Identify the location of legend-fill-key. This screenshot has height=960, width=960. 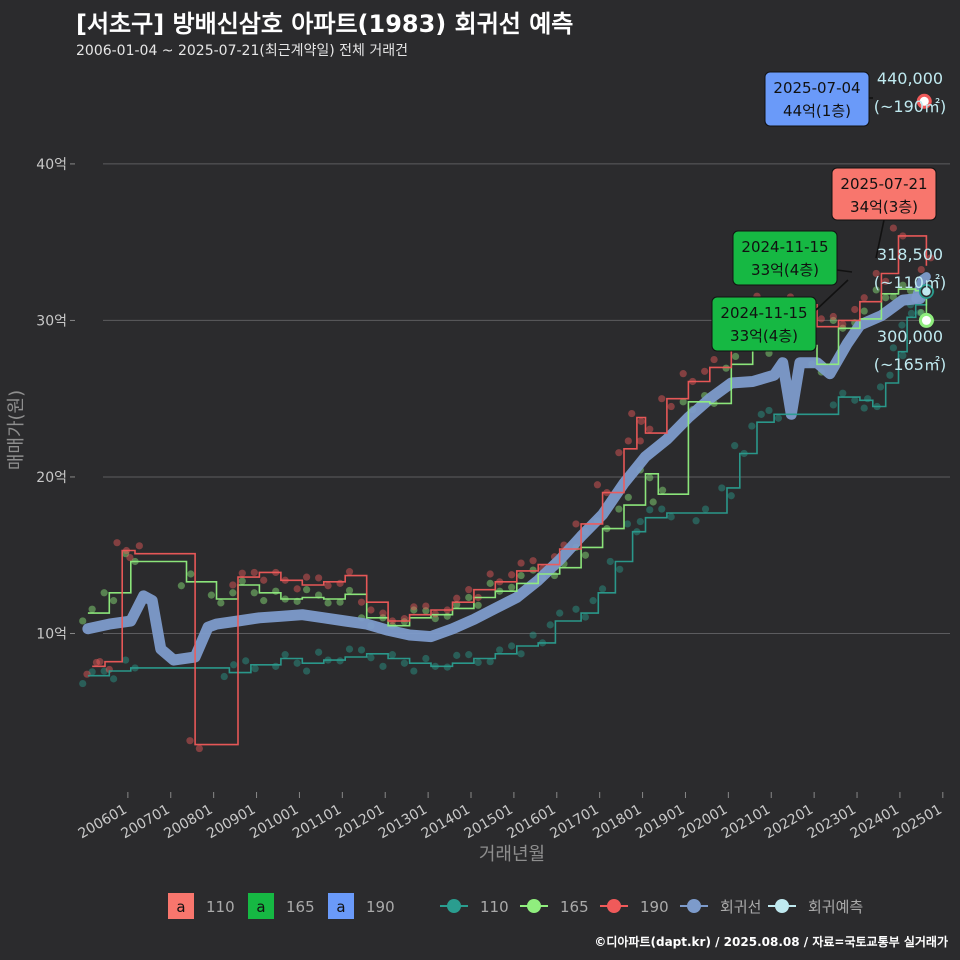
(341, 906).